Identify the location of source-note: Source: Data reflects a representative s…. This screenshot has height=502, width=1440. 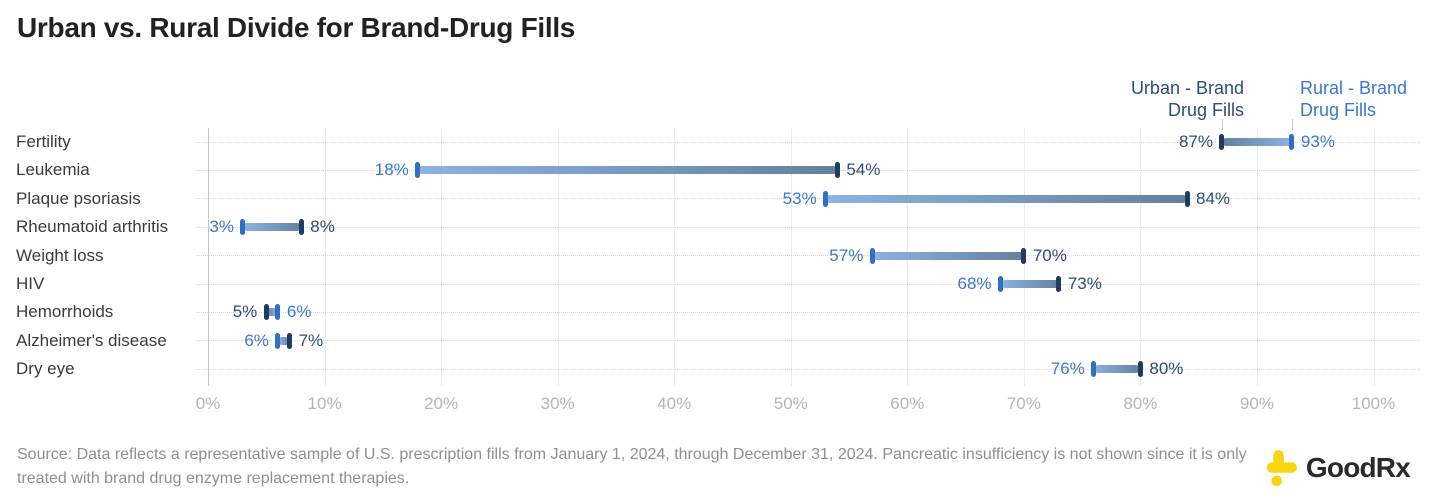
(632, 467).